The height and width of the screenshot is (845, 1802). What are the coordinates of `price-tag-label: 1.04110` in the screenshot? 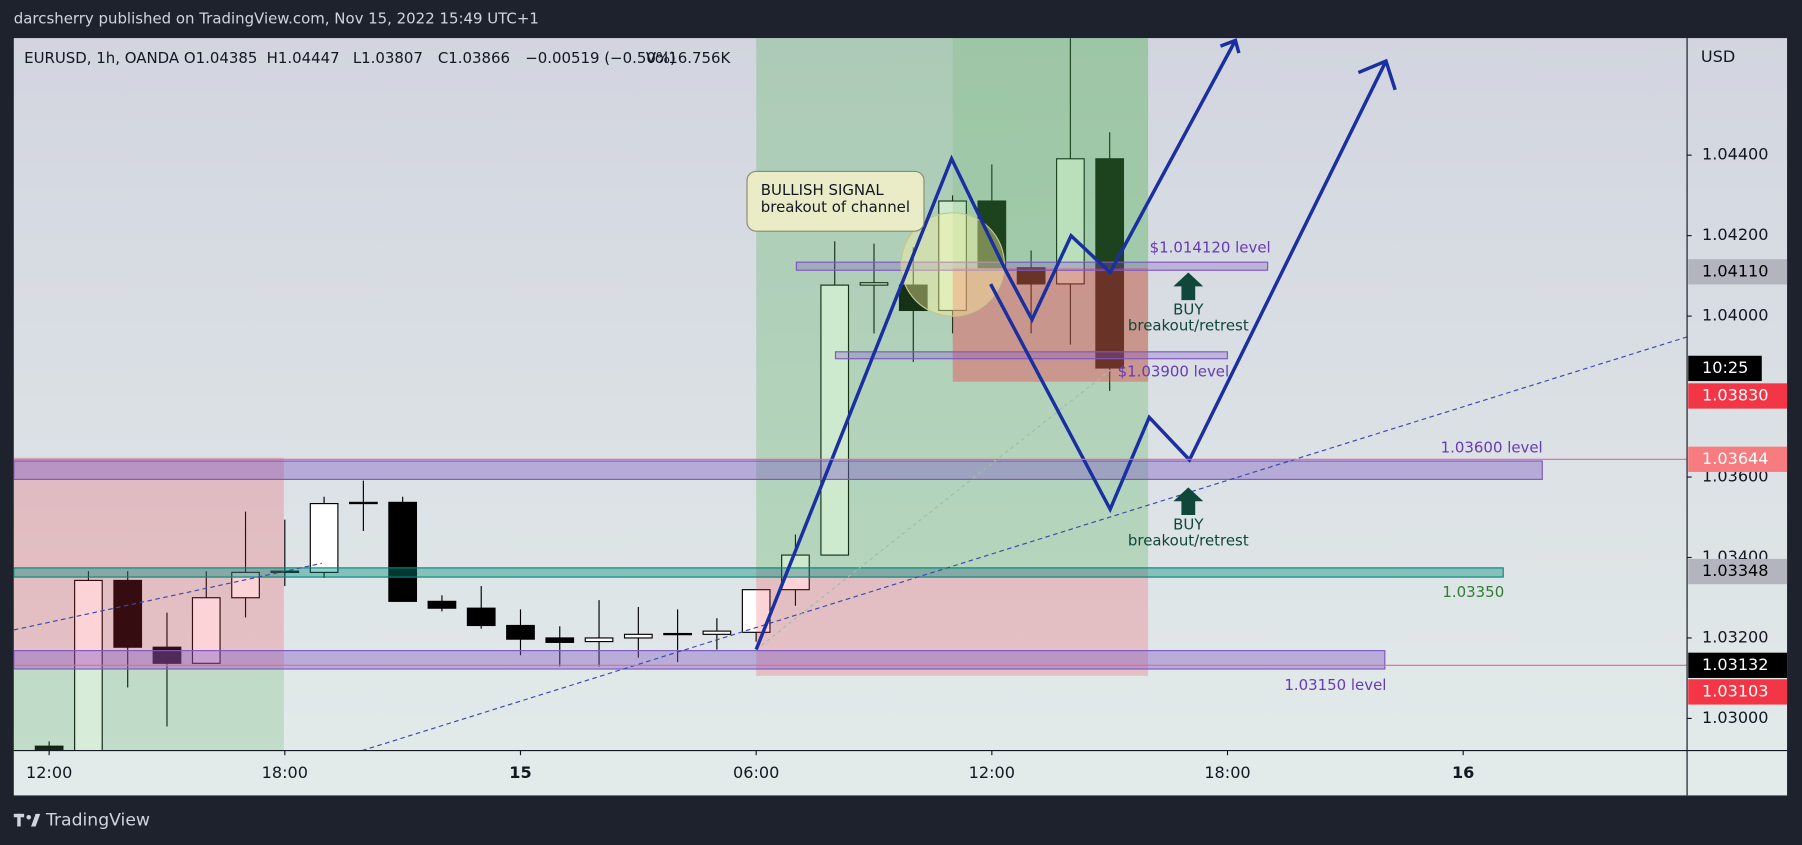 It's located at (1735, 270).